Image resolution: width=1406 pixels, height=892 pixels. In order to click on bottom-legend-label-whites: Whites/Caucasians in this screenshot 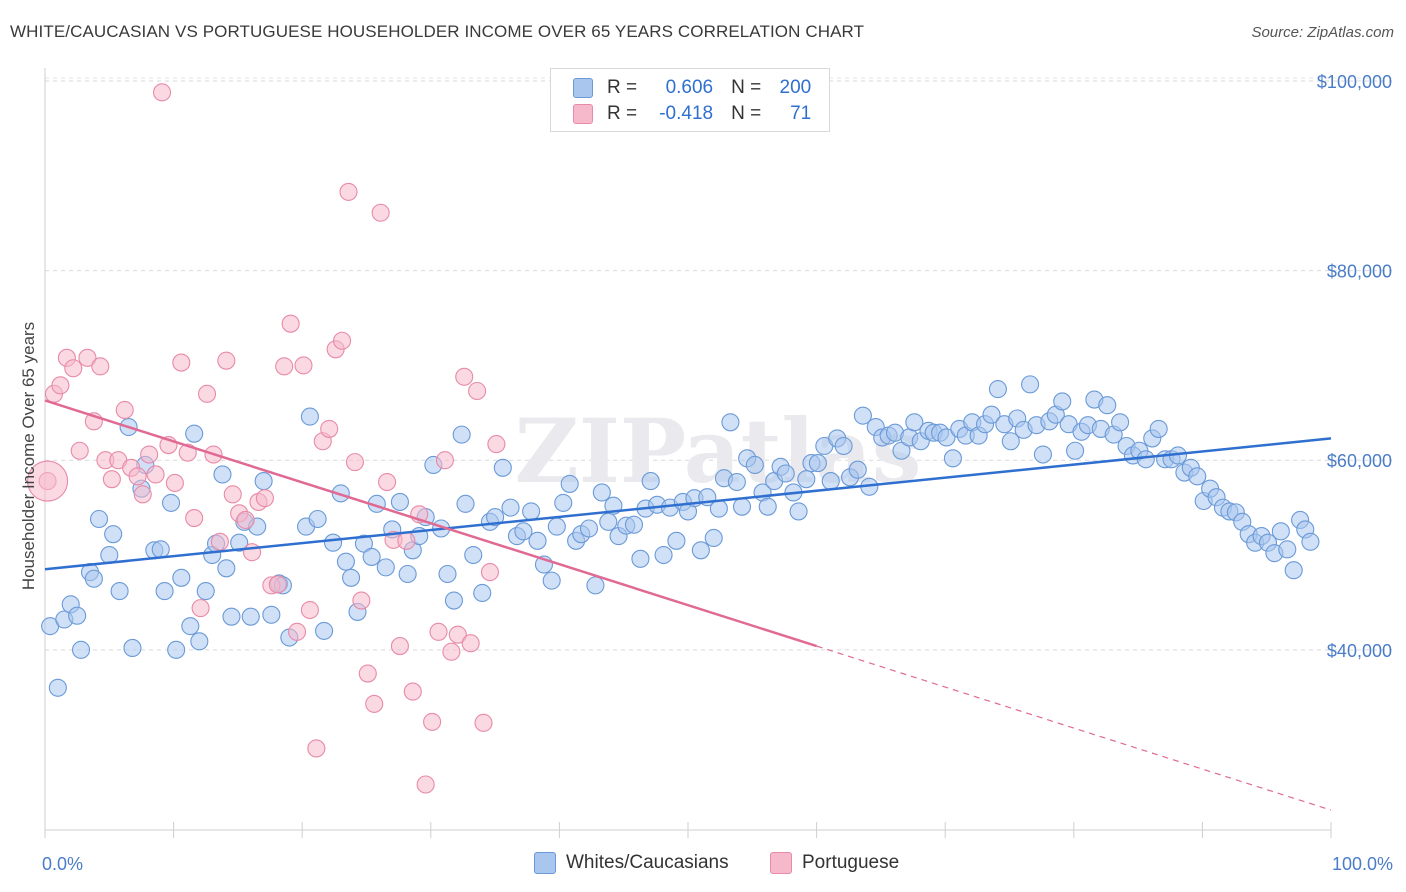, I will do `click(647, 862)`.